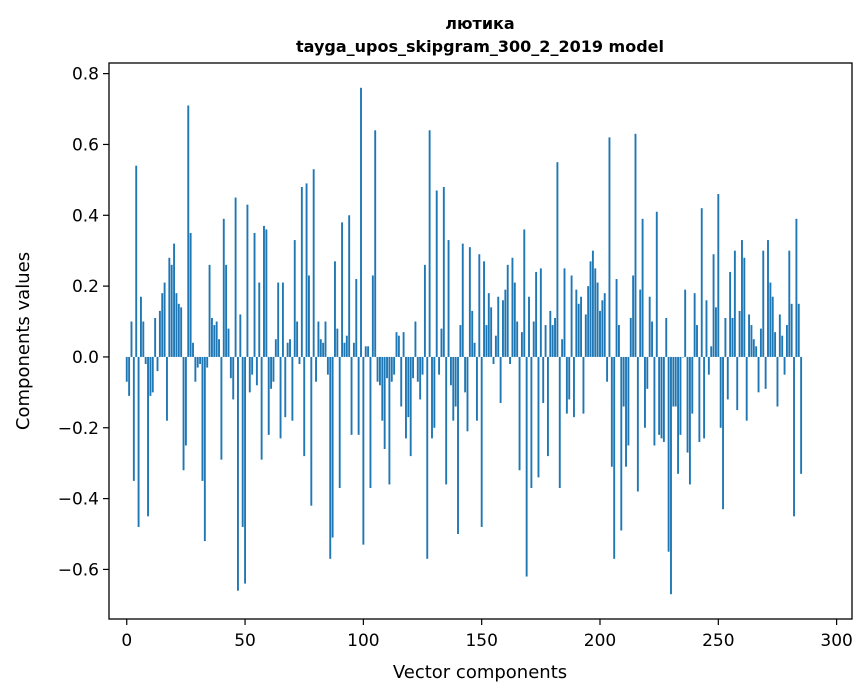  I want to click on chart-title: лютика, so click(479, 23).